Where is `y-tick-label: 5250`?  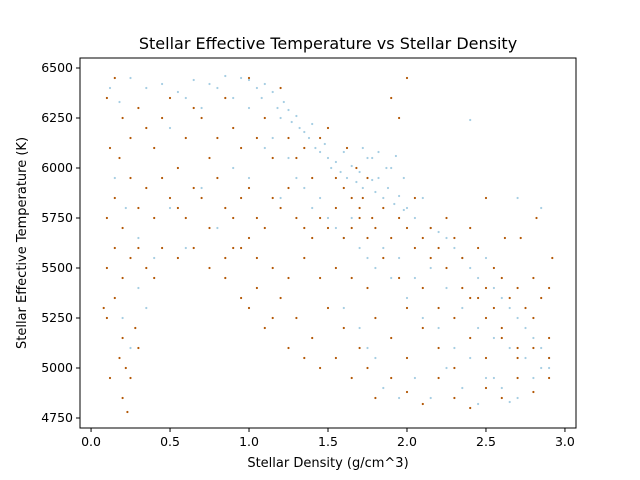 y-tick-label: 5250 is located at coordinates (57, 317).